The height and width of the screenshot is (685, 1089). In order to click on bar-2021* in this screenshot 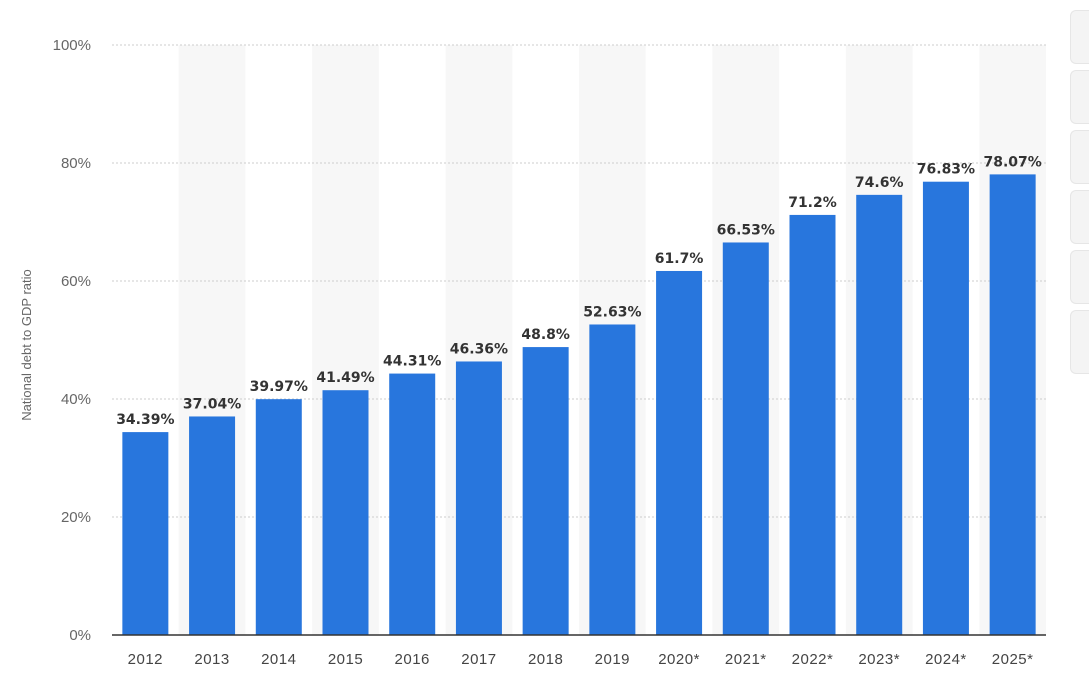, I will do `click(745, 438)`.